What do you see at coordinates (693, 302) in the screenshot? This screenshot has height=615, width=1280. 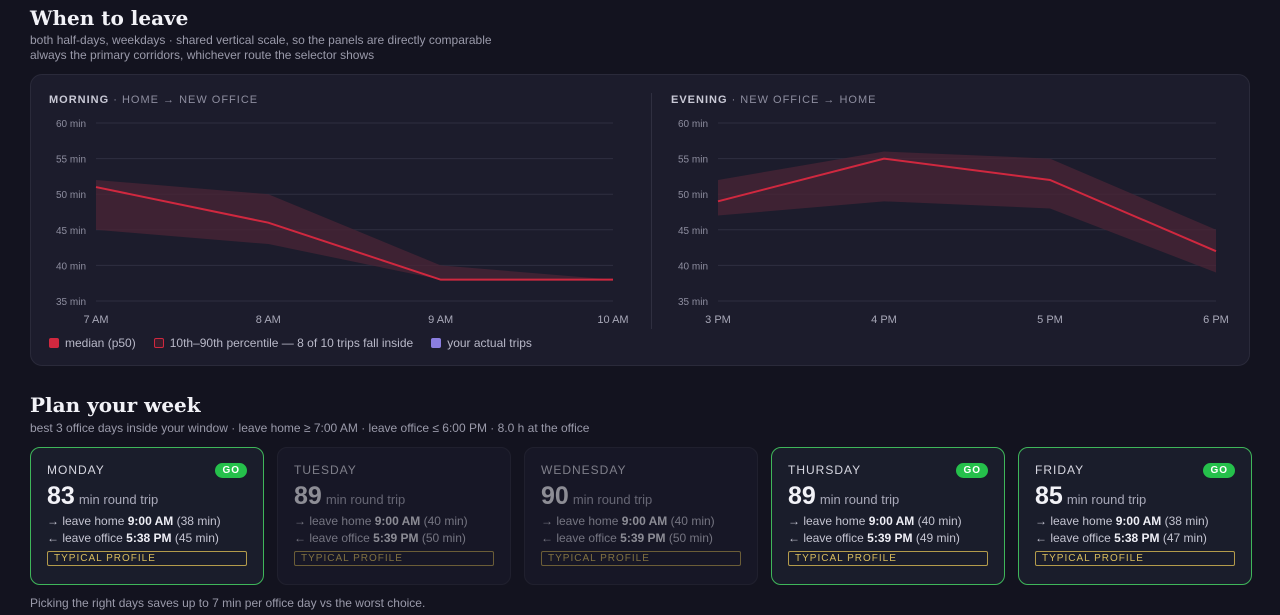 I see `y-tick-label: 35 min` at bounding box center [693, 302].